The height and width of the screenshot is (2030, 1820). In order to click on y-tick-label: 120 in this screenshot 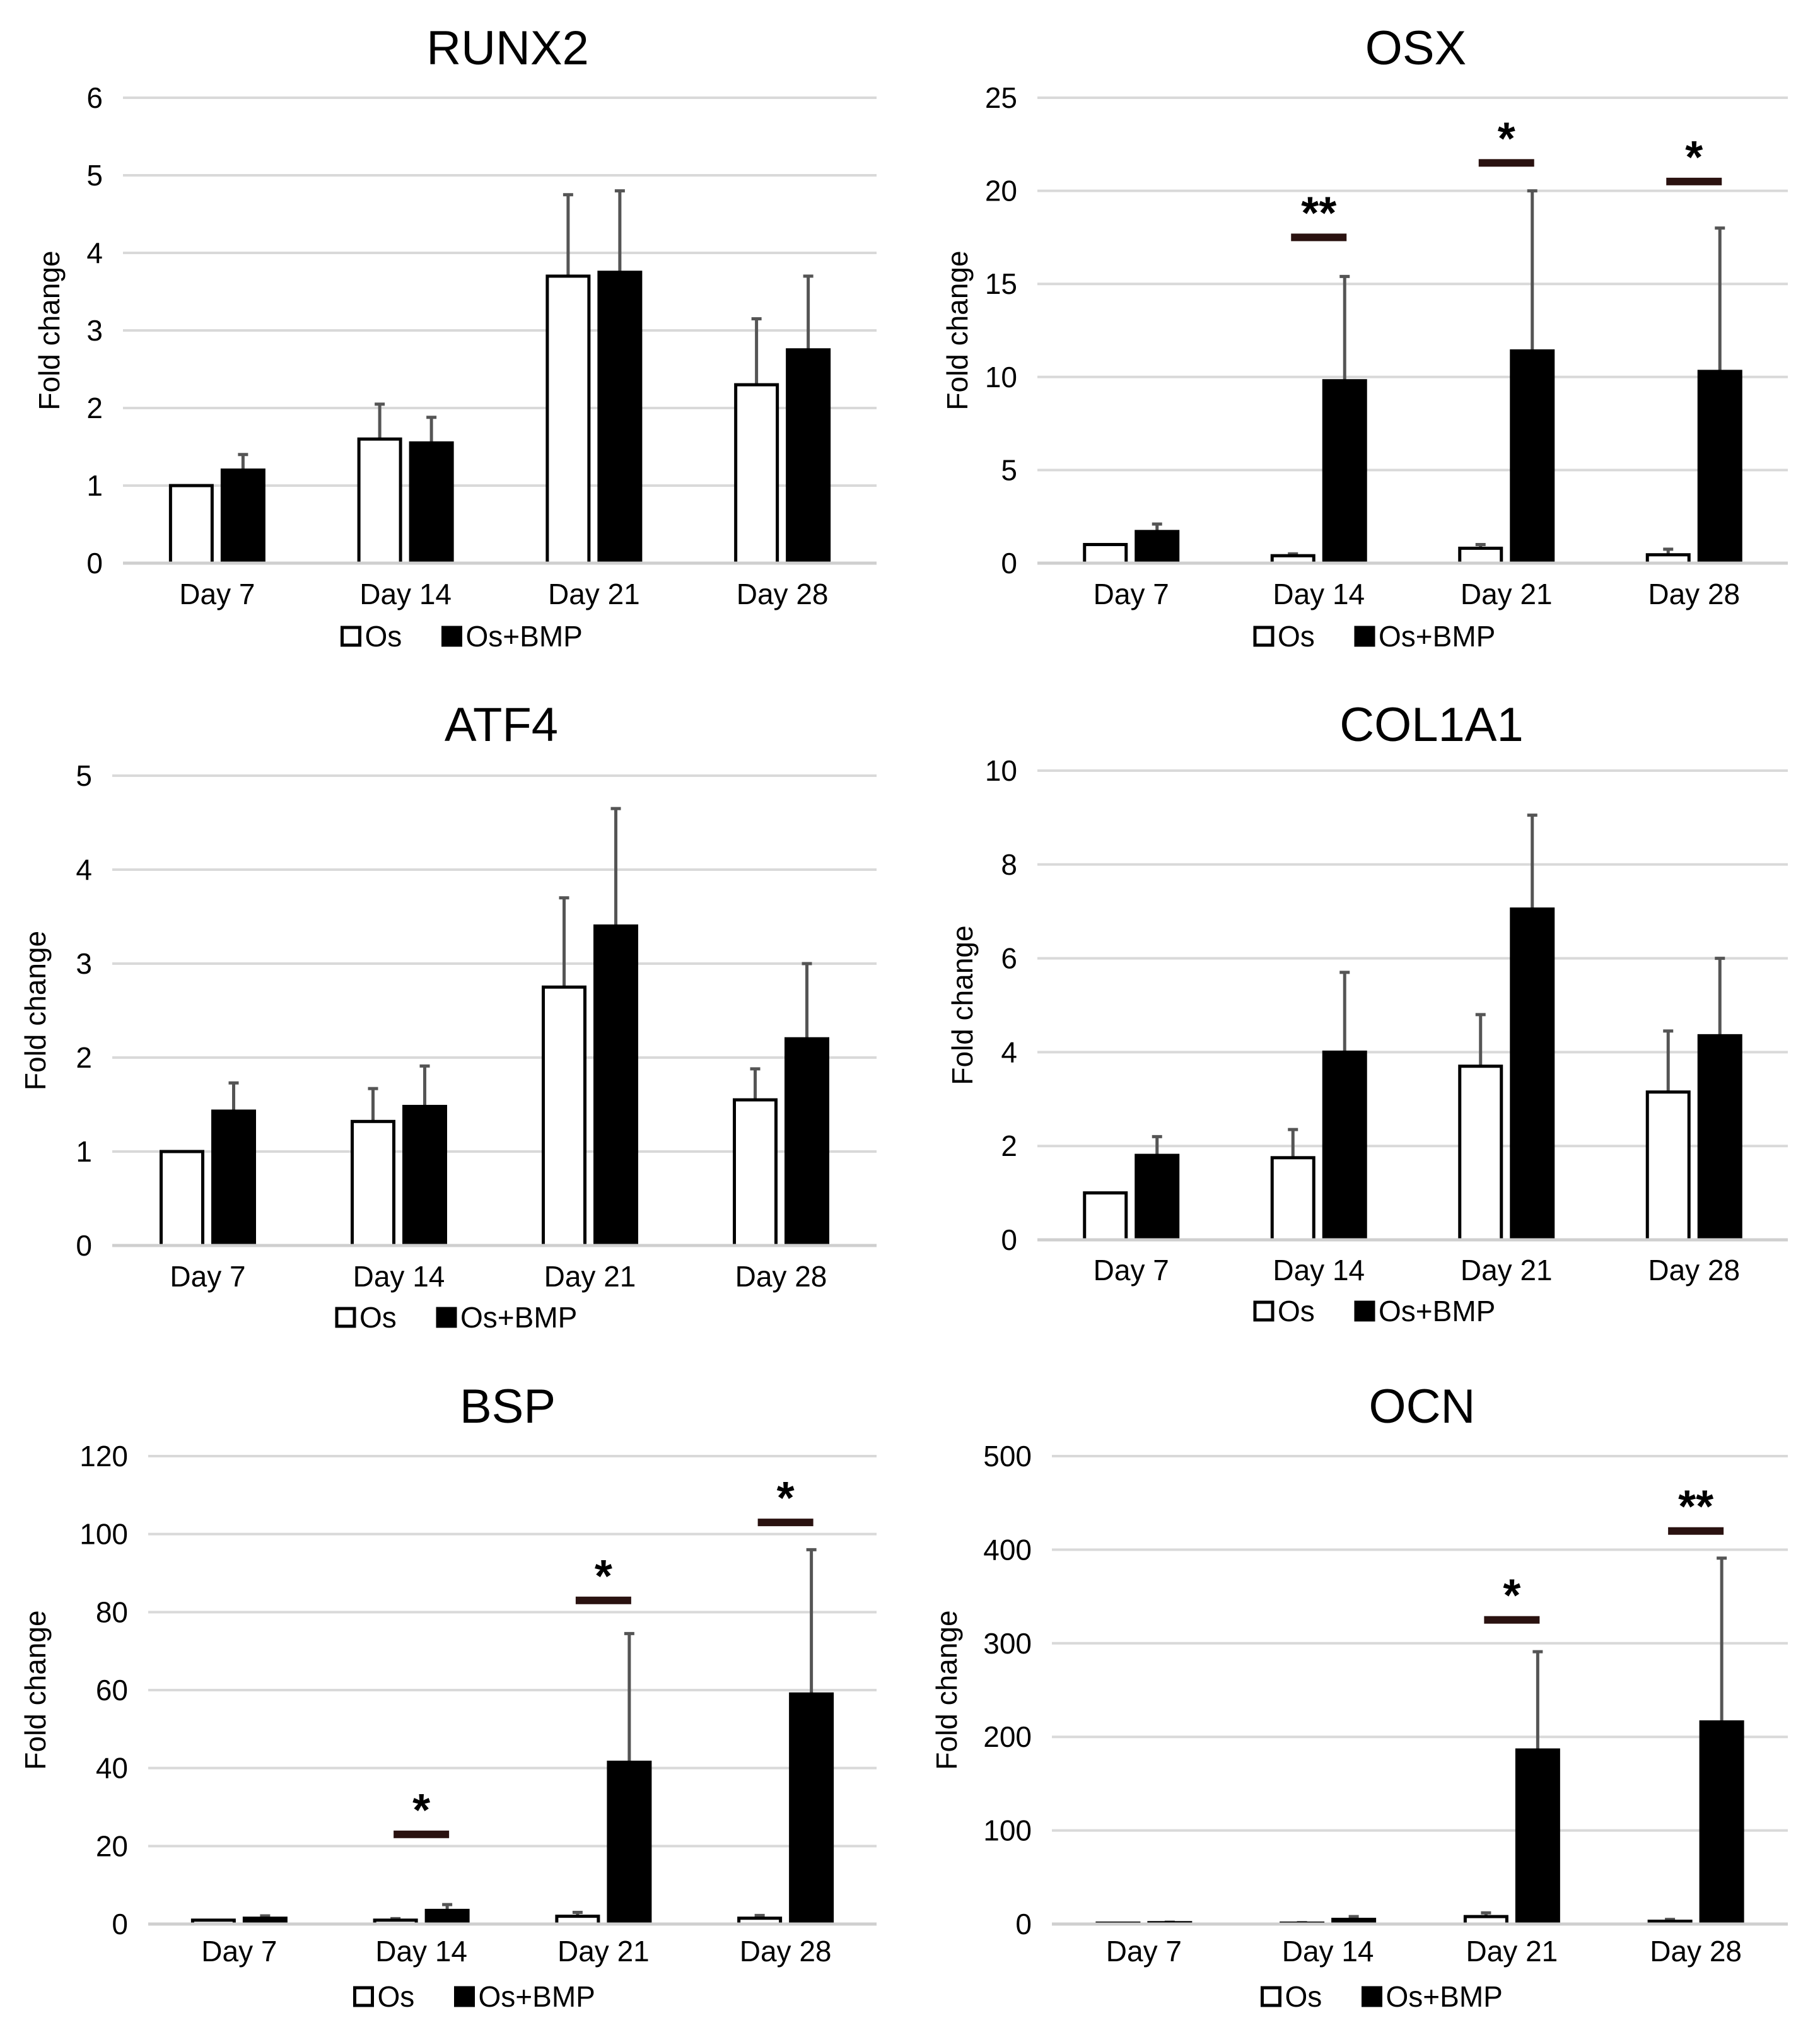, I will do `click(103, 1456)`.